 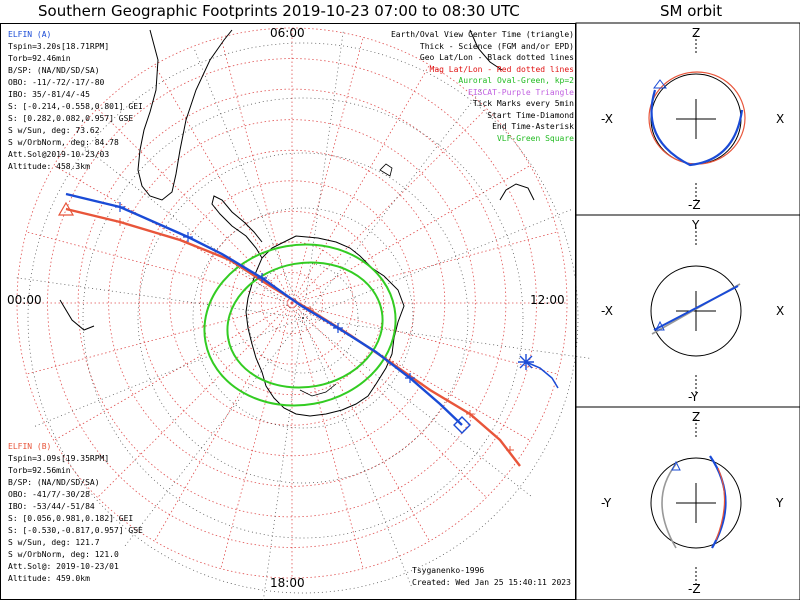 I want to click on elfin-b-center-triangle, so click(x=66, y=208).